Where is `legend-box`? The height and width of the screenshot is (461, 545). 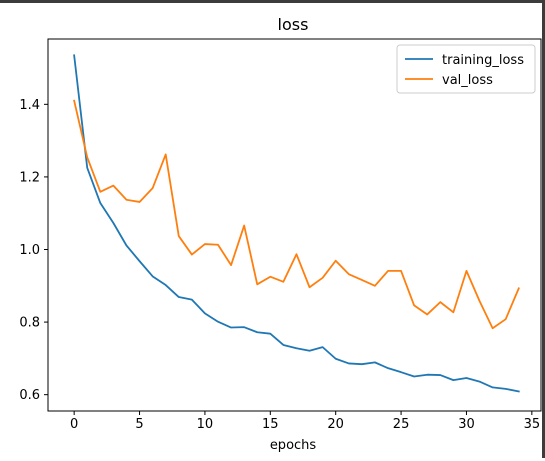 legend-box is located at coordinates (466, 69).